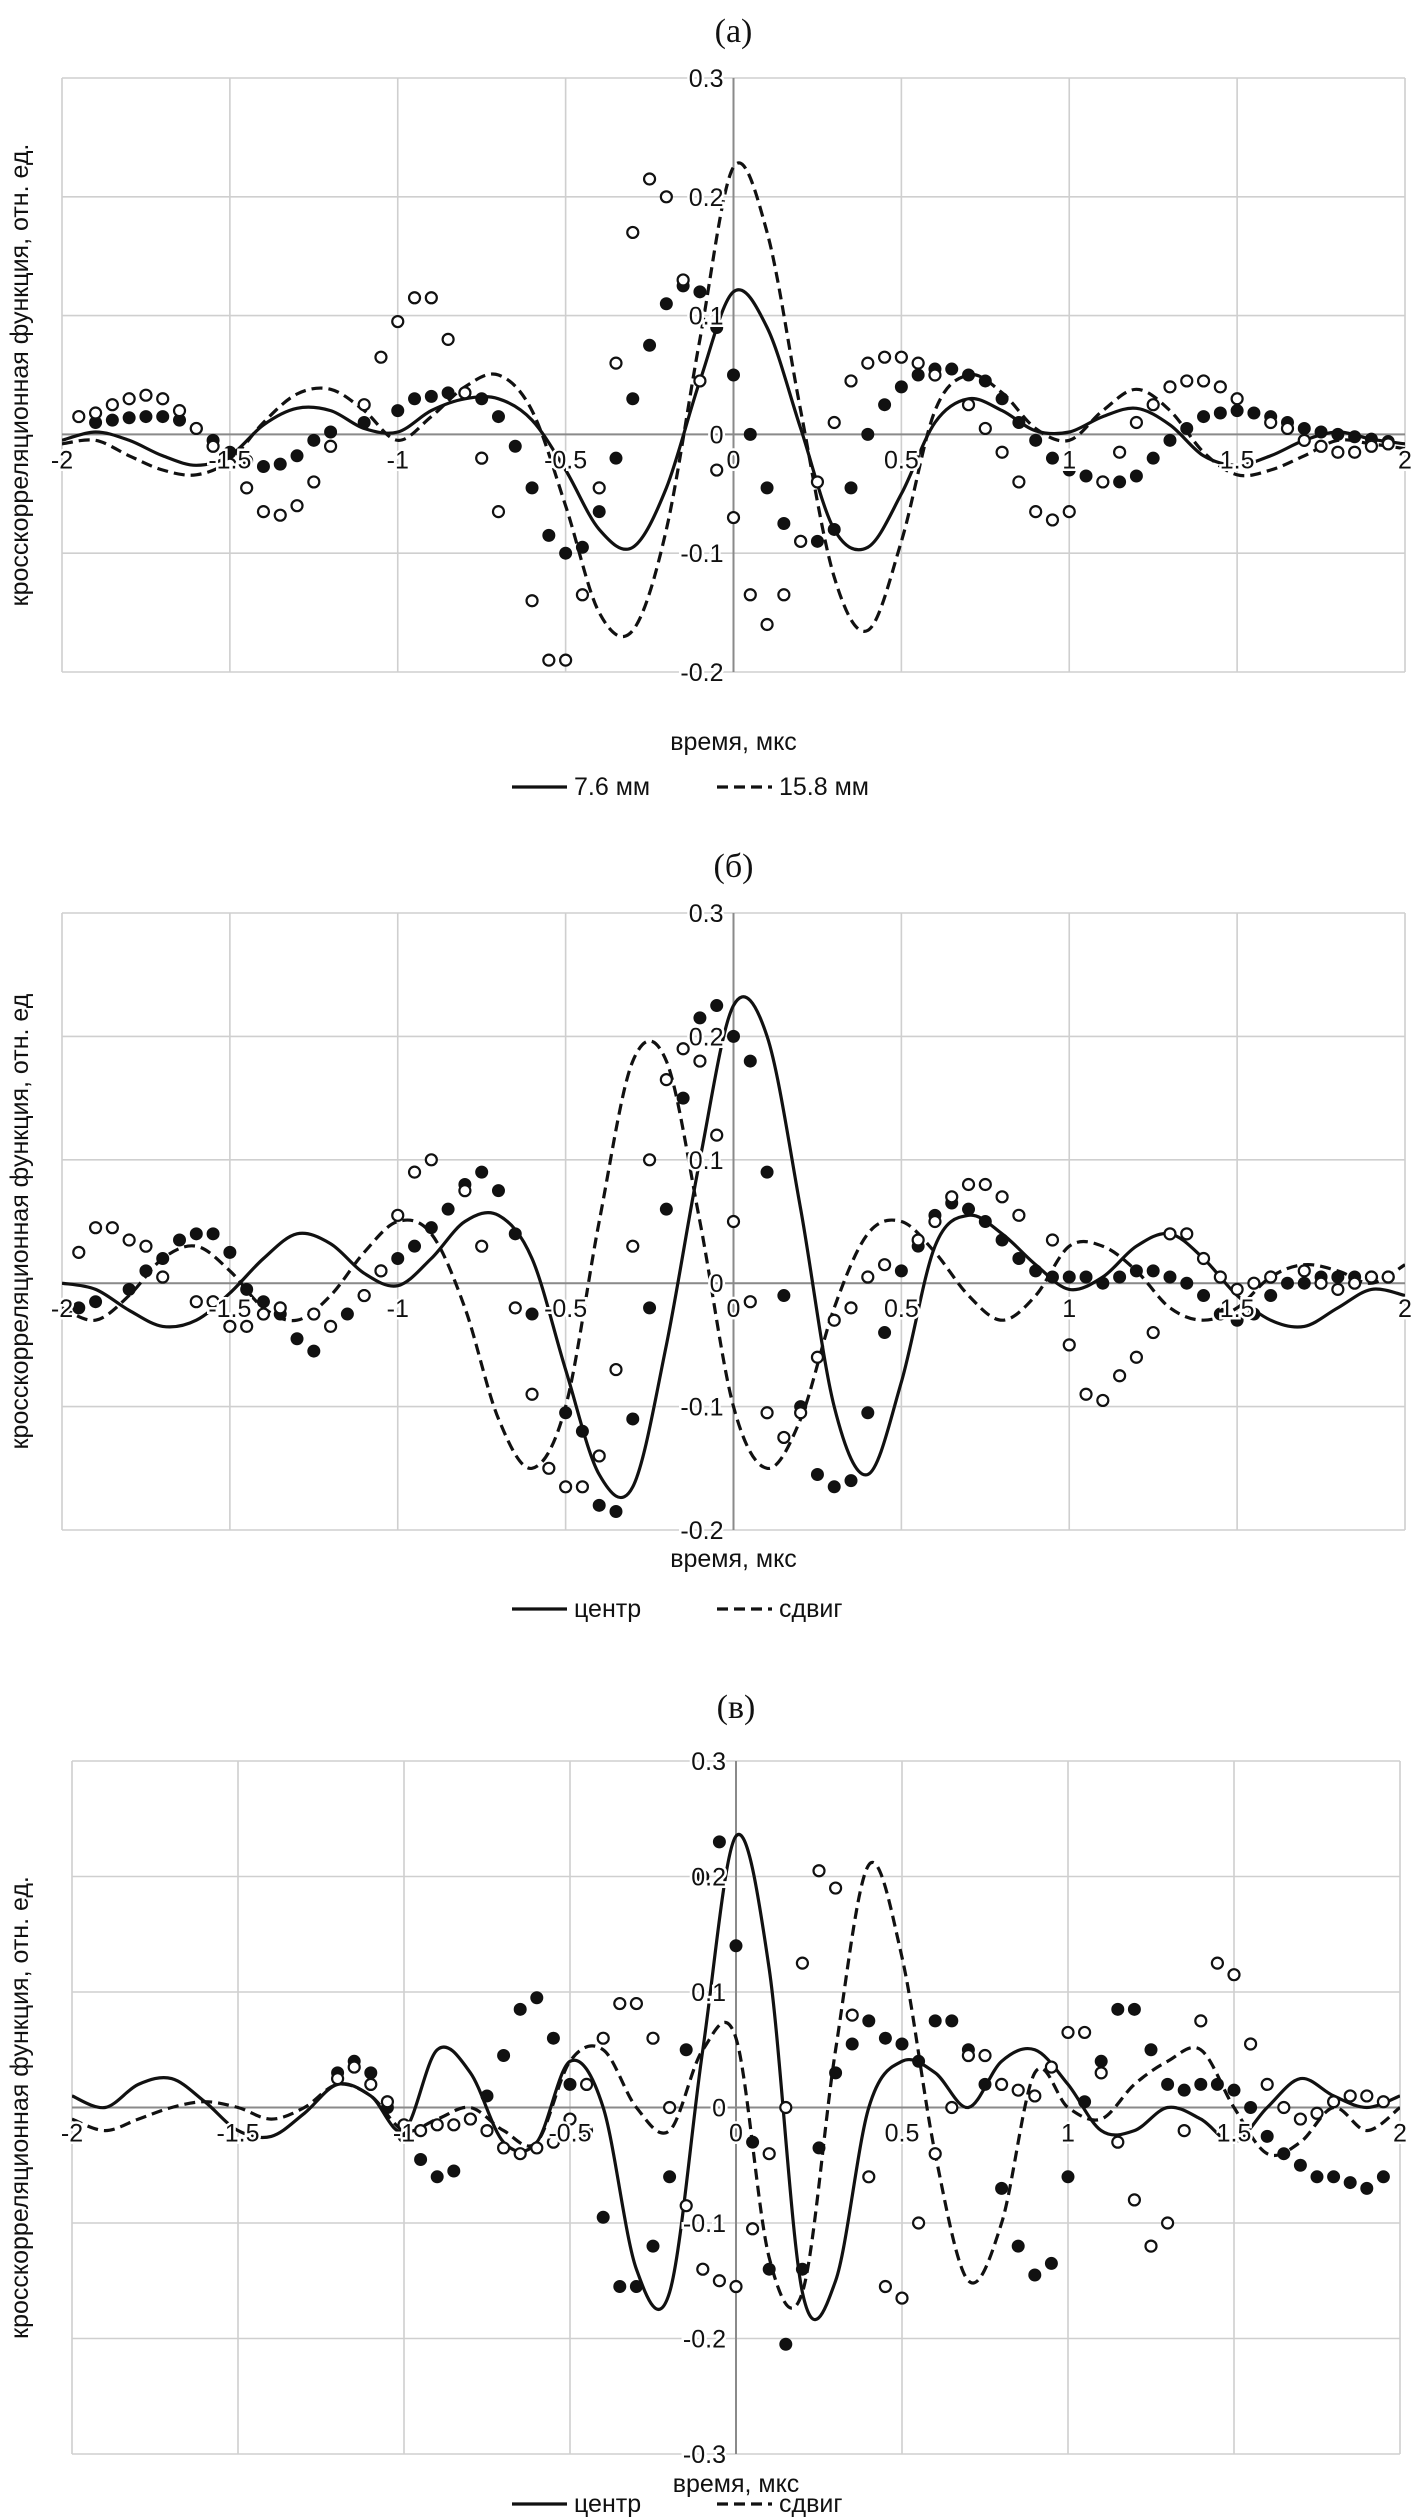  I want to click on chart-title: (б), so click(734, 866).